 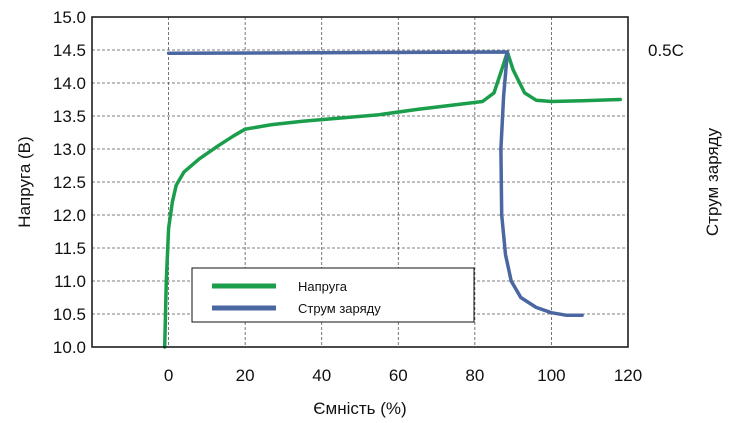 What do you see at coordinates (168, 375) in the screenshot?
I see `x-tick-label: 0` at bounding box center [168, 375].